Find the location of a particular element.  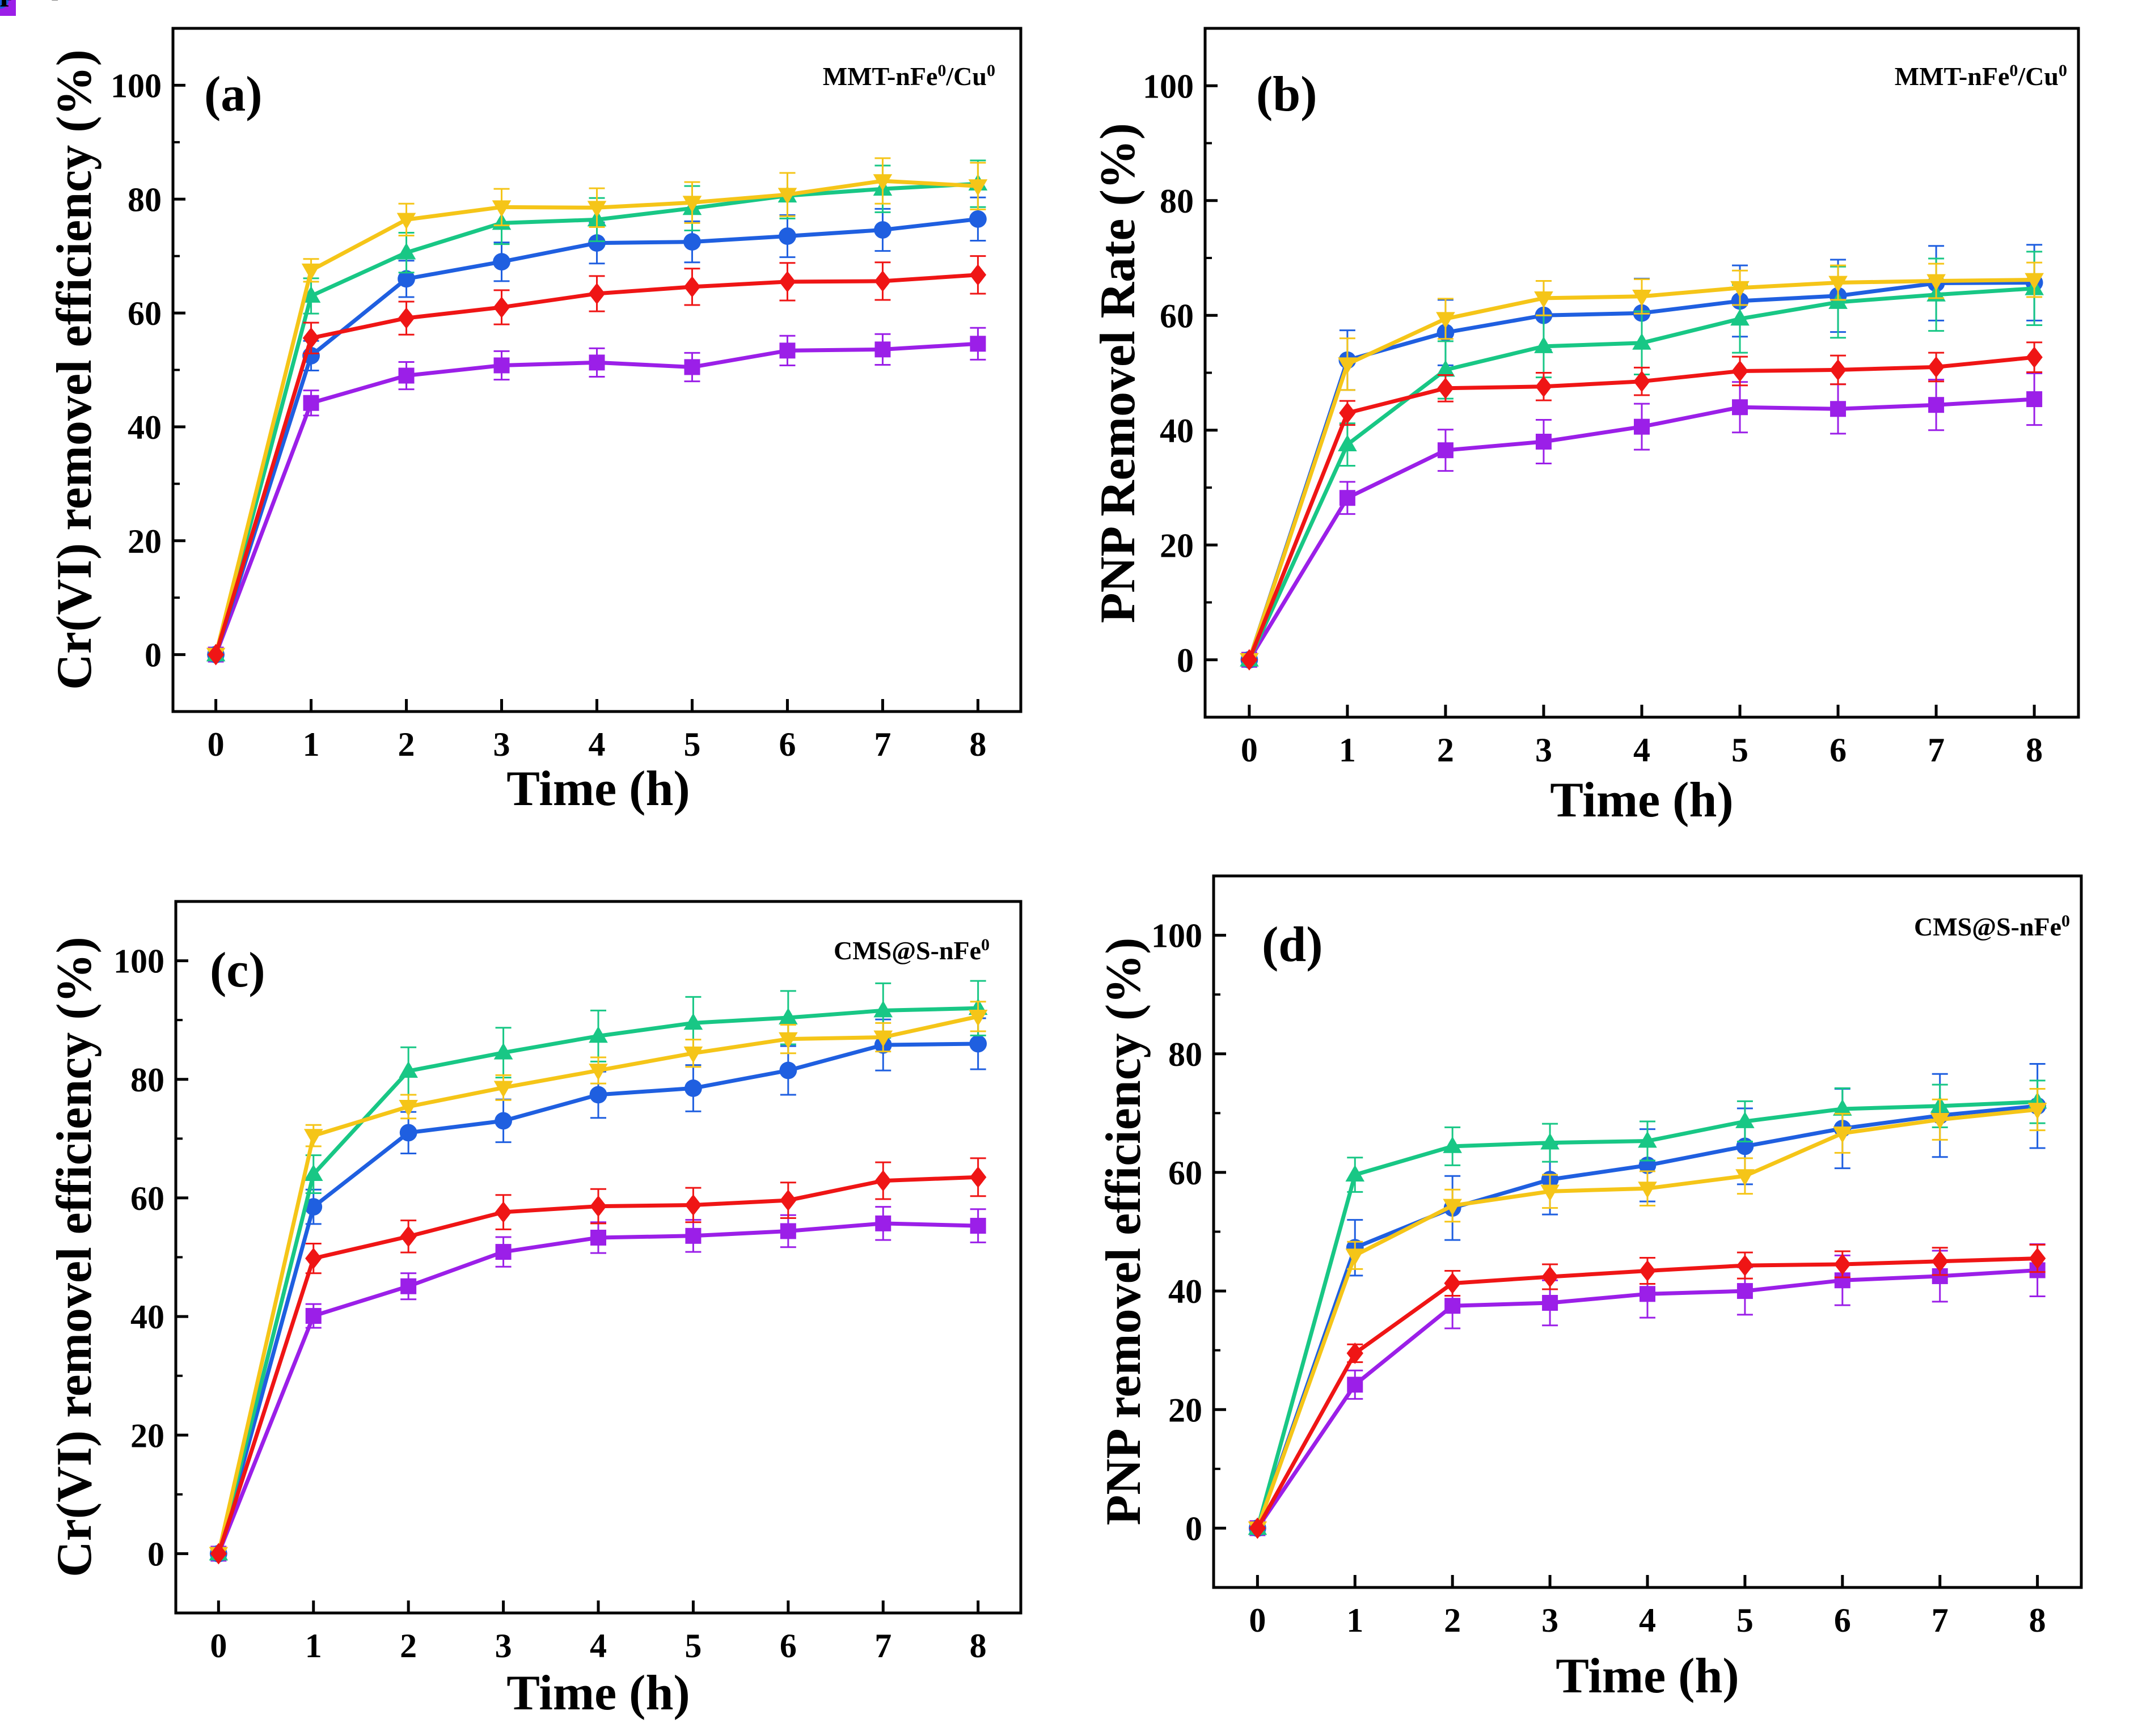

panel-c-legend-ph-7: pH 7 is located at coordinates (32, 4).